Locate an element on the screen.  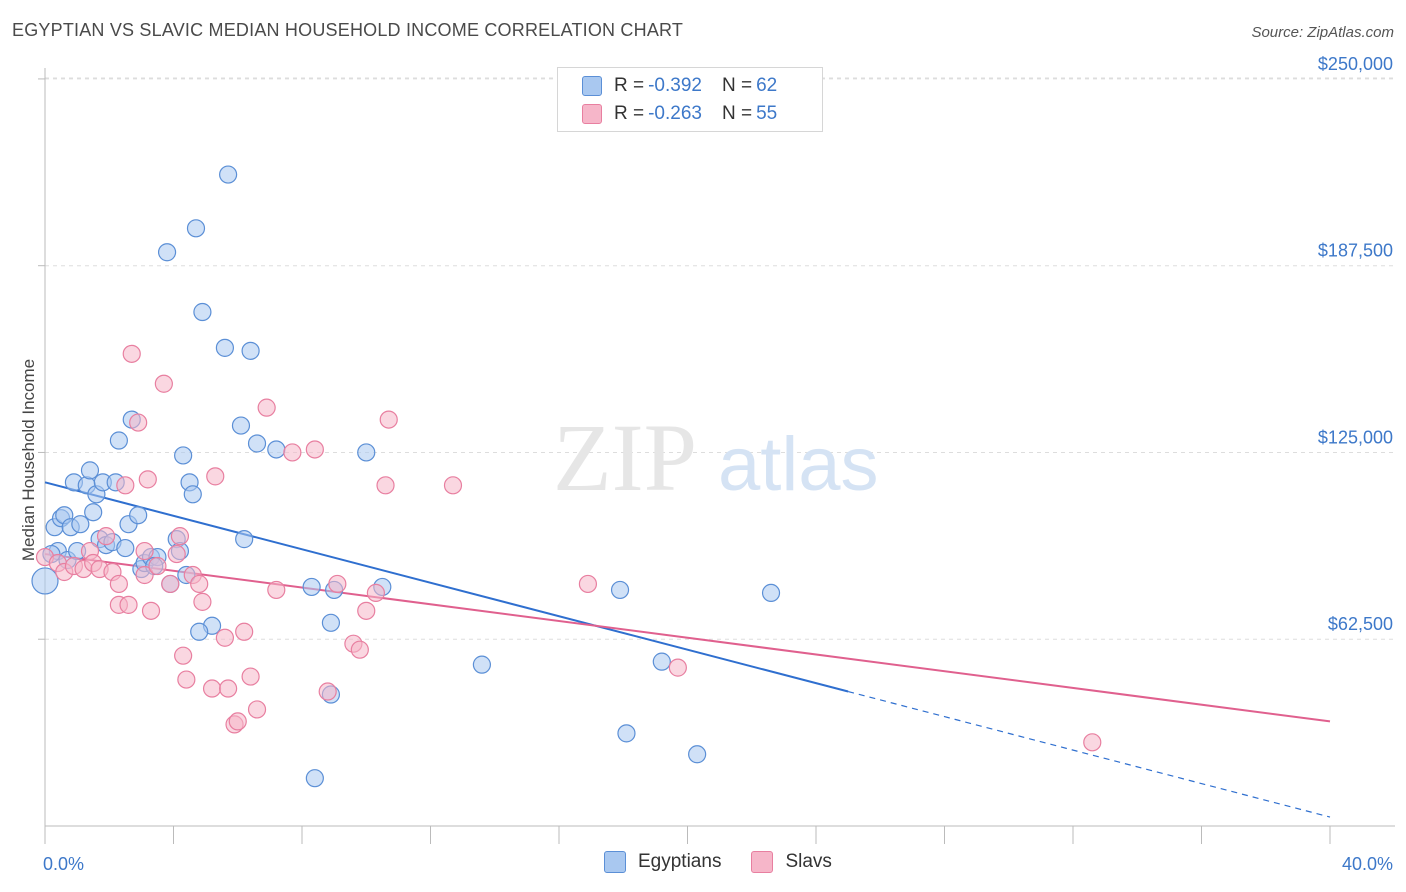
legend-label-slavs: Slavs is located at coordinates (808, 861).